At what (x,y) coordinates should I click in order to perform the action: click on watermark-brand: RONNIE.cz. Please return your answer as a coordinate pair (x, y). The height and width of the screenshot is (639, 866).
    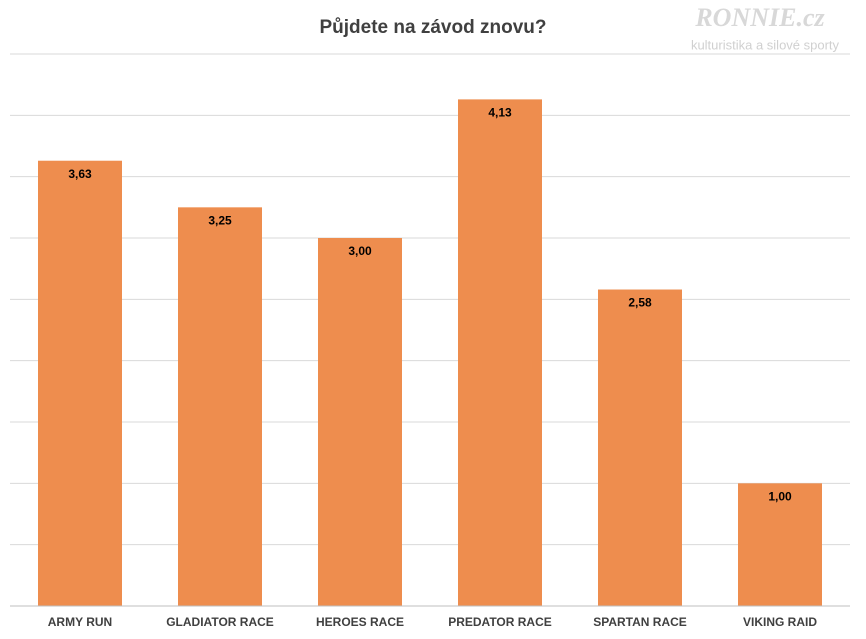
    Looking at the image, I should click on (759, 17).